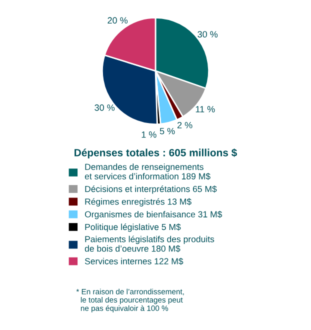 The image size is (311, 330). Describe the element at coordinates (153, 215) in the screenshot. I see `legend-label: Organismes de bienfaisance 31 M$` at that location.